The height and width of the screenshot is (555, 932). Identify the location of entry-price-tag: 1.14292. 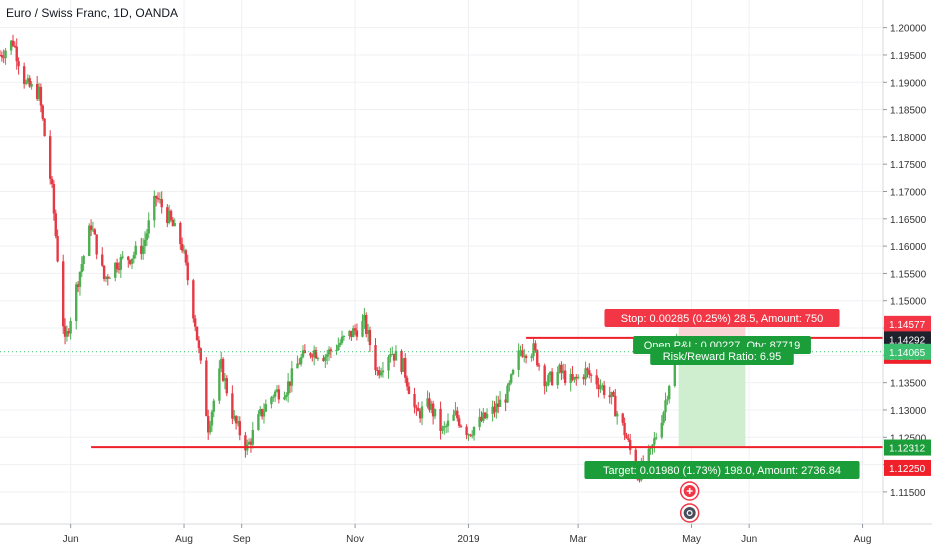
(907, 340).